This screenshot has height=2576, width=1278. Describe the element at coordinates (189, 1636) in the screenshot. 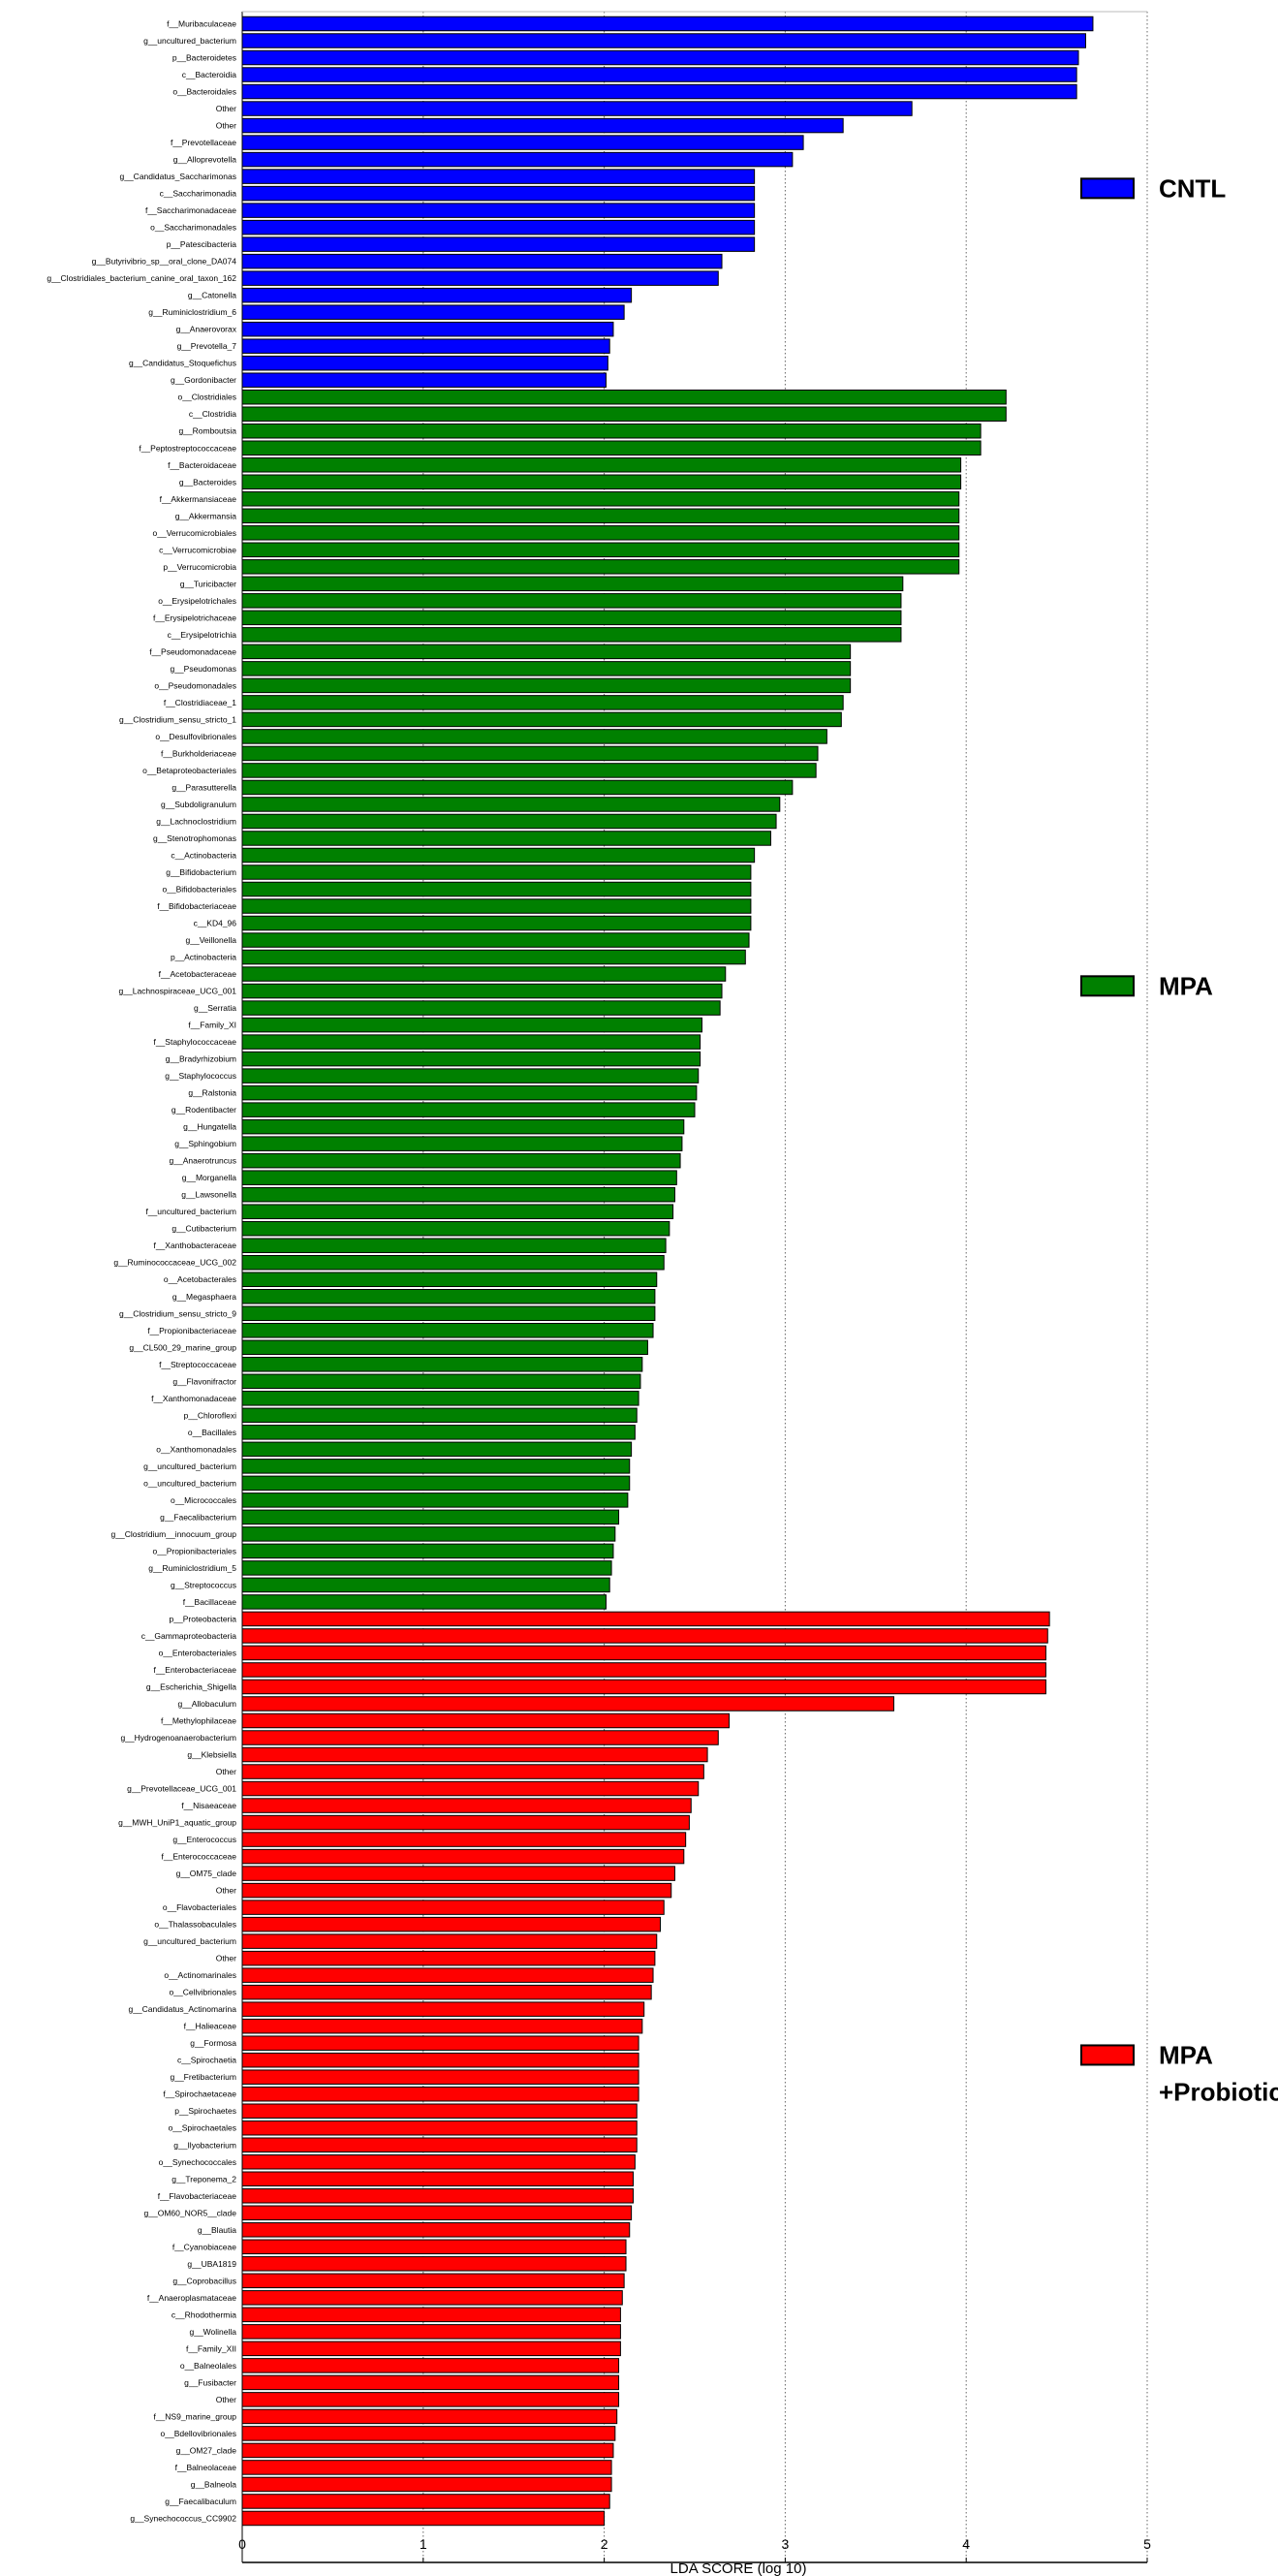

I see `bar-label-g2-1: c__Gammaproteobacteria` at that location.